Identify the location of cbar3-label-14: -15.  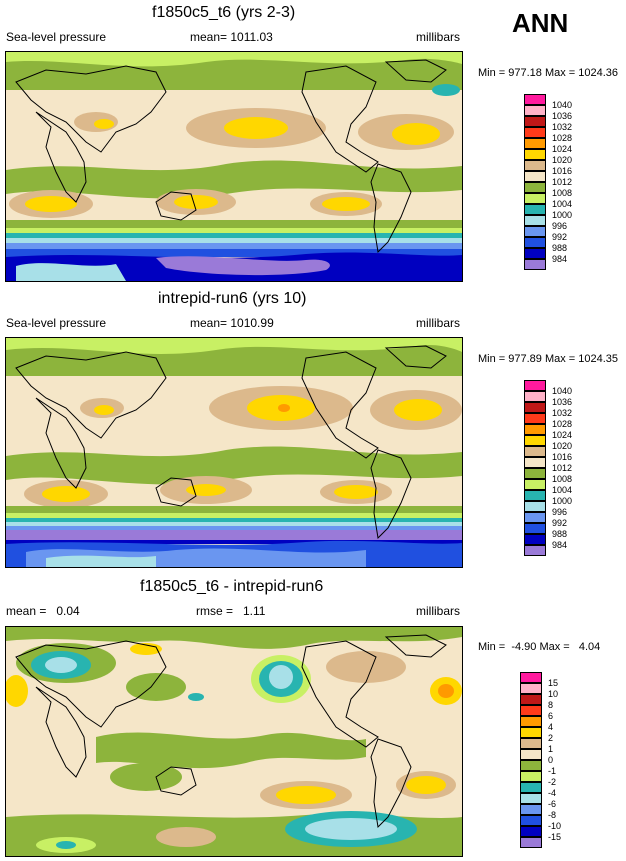
(555, 837).